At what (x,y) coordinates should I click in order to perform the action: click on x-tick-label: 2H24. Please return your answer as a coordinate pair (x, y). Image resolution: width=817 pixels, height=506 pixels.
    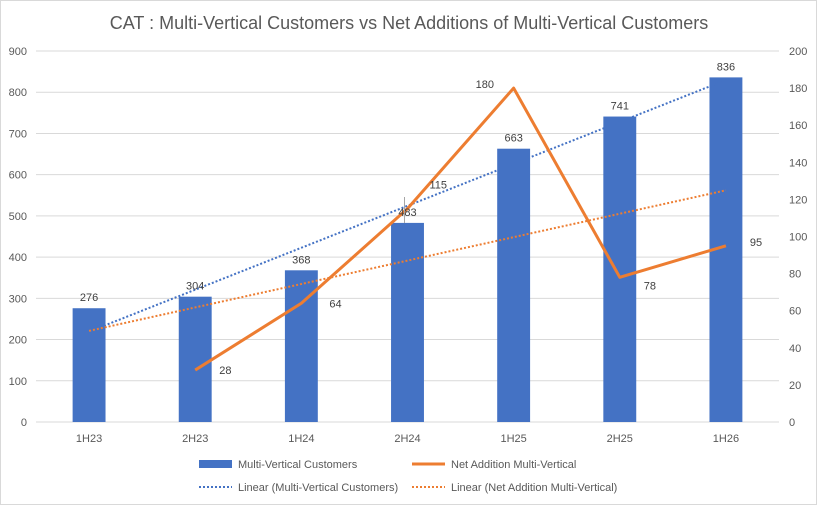
    Looking at the image, I should click on (407, 439).